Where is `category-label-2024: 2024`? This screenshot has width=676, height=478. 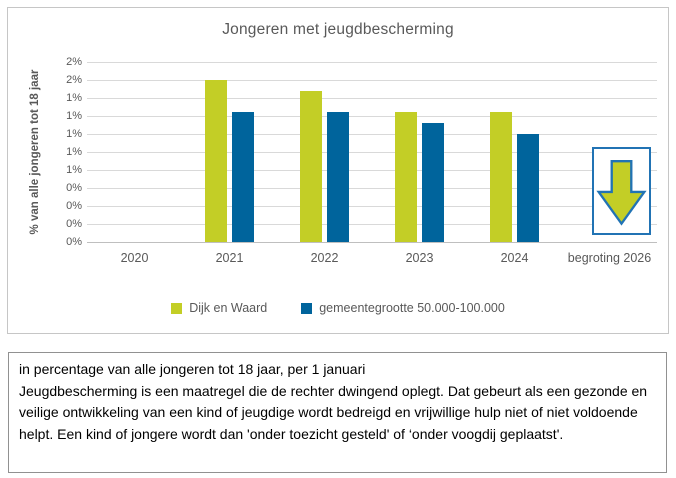
category-label-2024: 2024 is located at coordinates (514, 258).